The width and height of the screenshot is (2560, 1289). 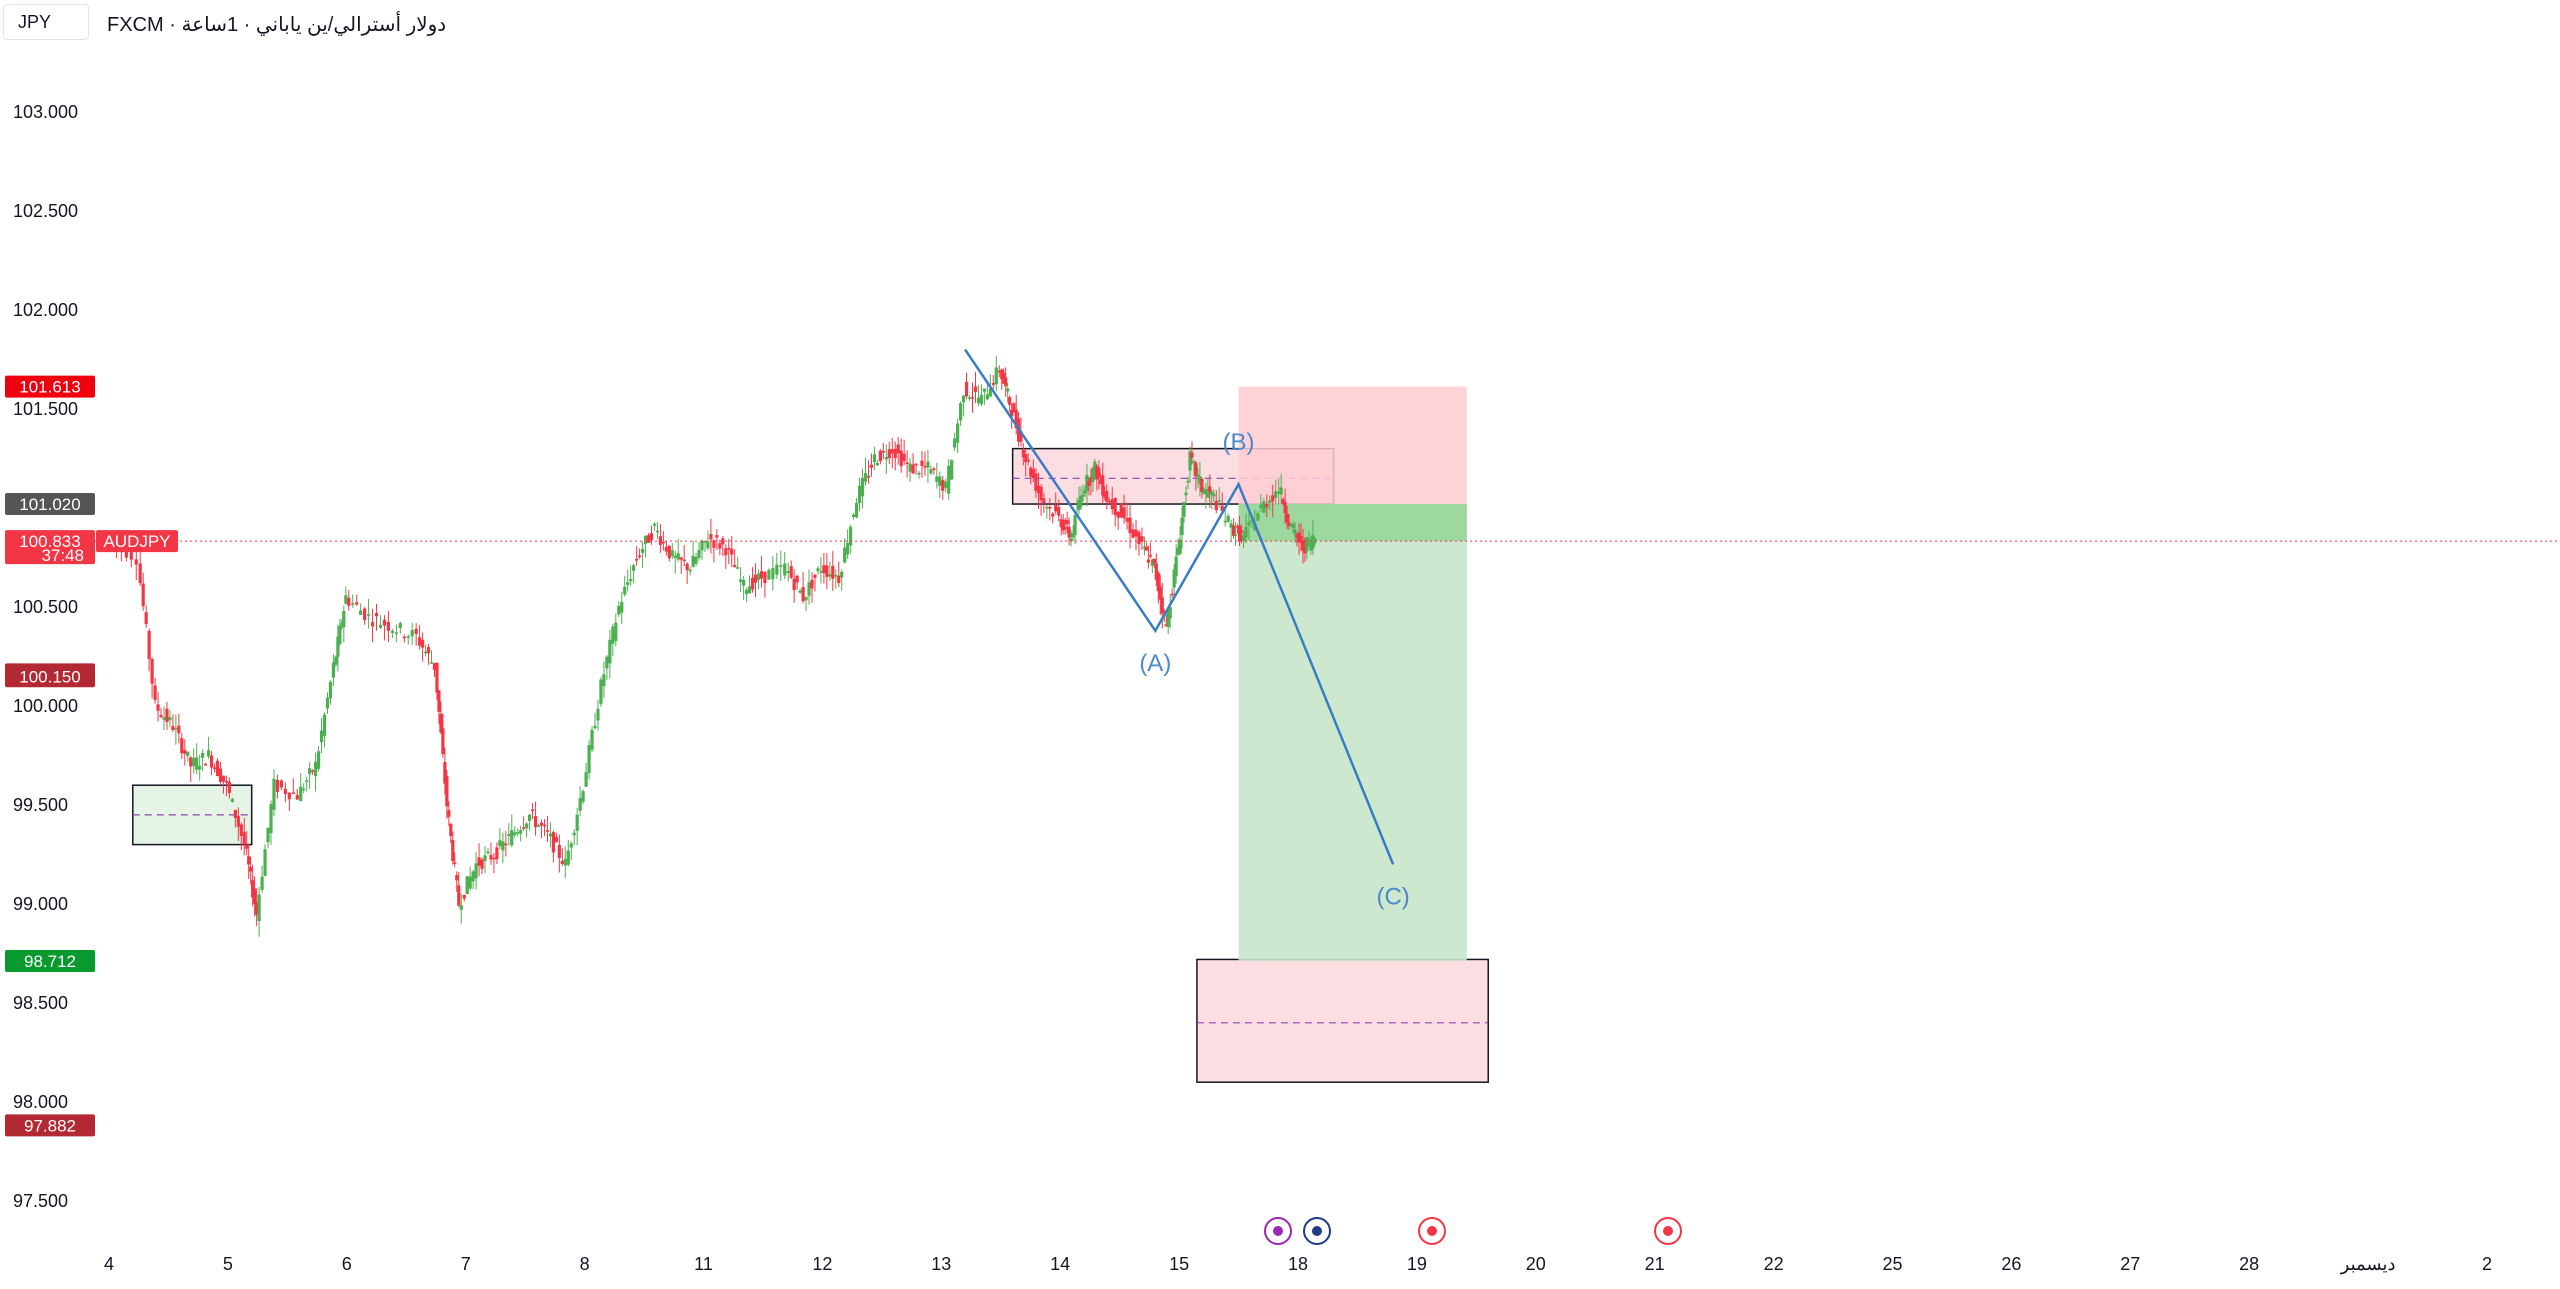 I want to click on x-axis-tick-label: 15, so click(x=1179, y=1264).